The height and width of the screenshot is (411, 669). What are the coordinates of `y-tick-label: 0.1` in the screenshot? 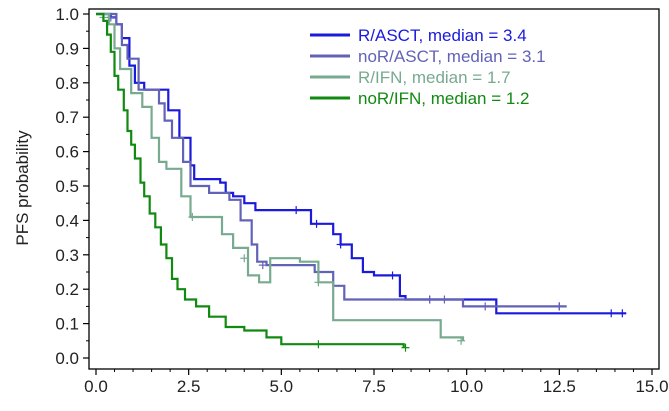 It's located at (67, 324).